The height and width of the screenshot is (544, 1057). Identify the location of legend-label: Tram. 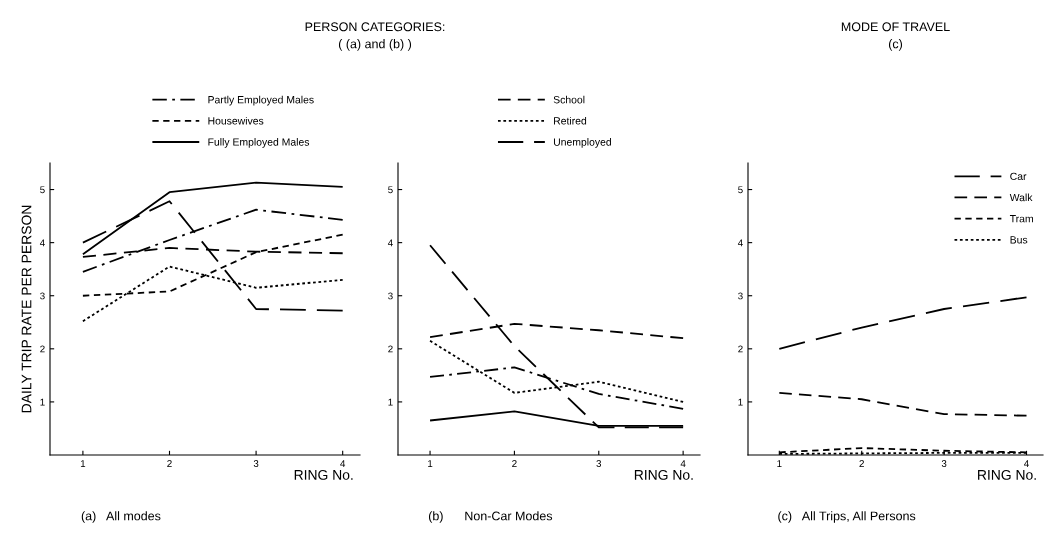
(1021, 219).